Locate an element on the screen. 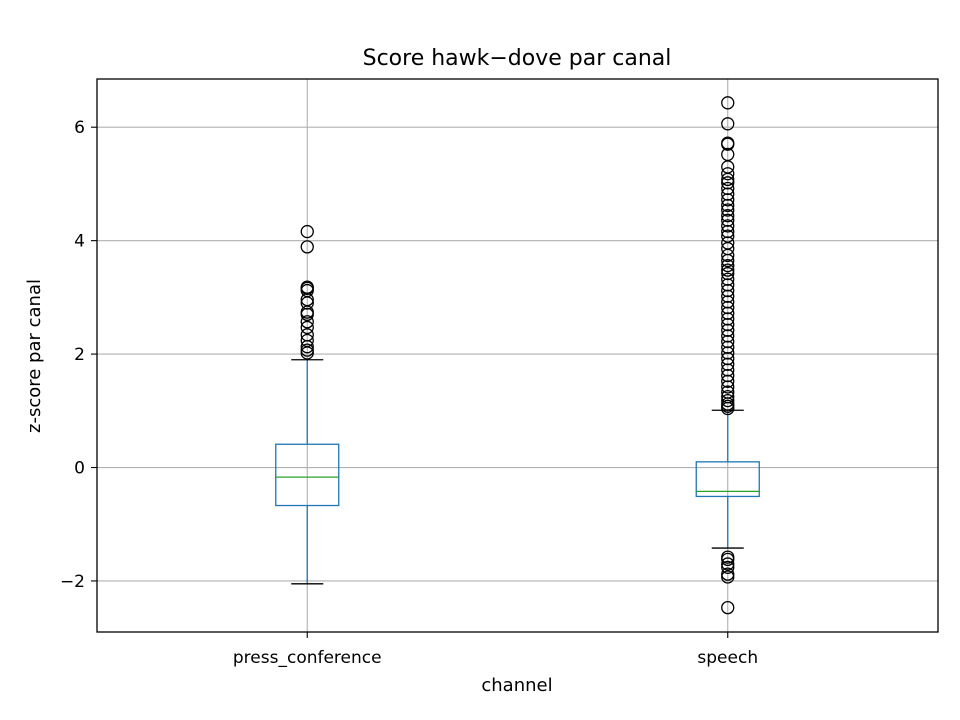  y-tick-label: 2 is located at coordinates (79, 355).